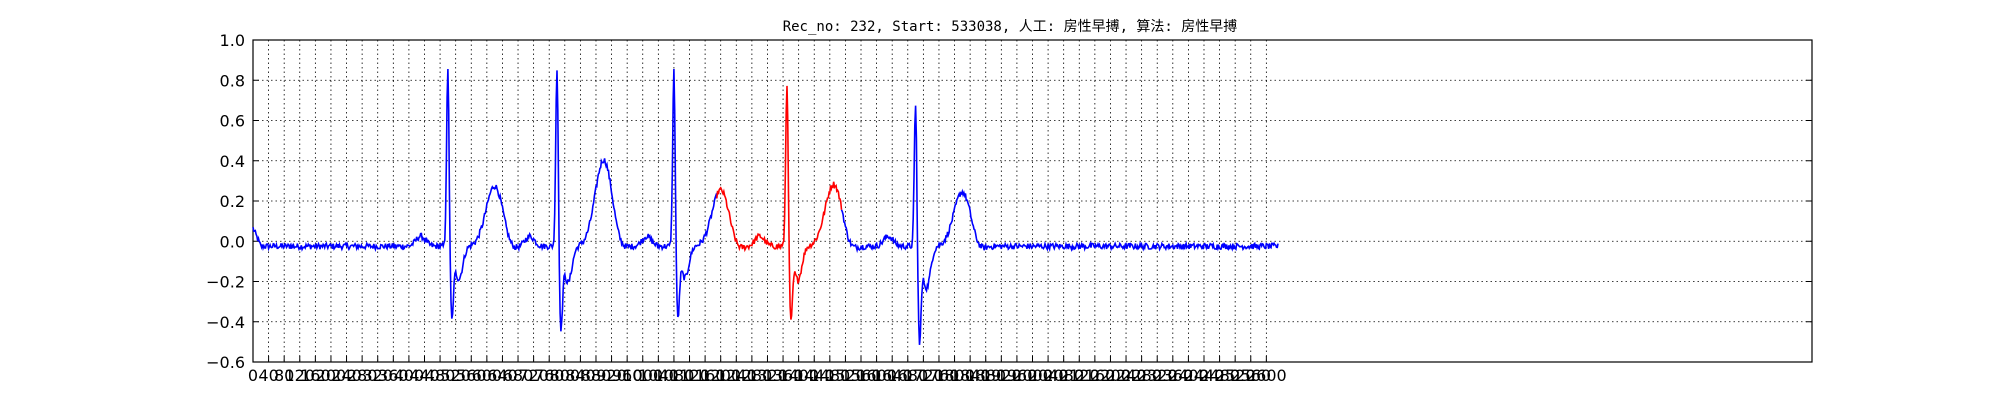 The height and width of the screenshot is (405, 2000). Describe the element at coordinates (985, 375) in the screenshot. I see `x-tick-label: 1880` at that location.